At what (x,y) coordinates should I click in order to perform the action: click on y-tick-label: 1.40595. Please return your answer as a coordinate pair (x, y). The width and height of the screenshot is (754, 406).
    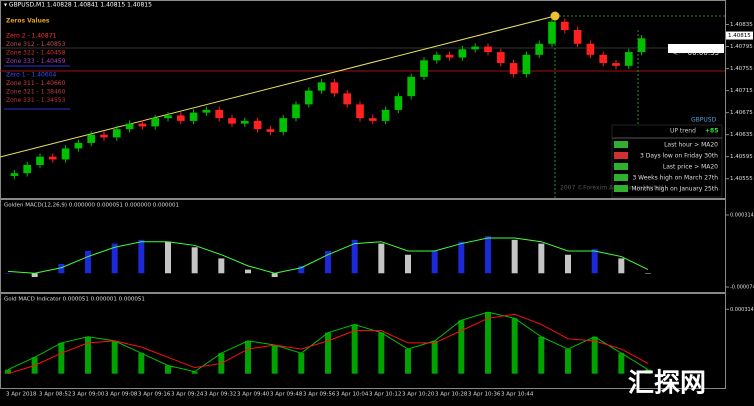
    Looking at the image, I should click on (741, 157).